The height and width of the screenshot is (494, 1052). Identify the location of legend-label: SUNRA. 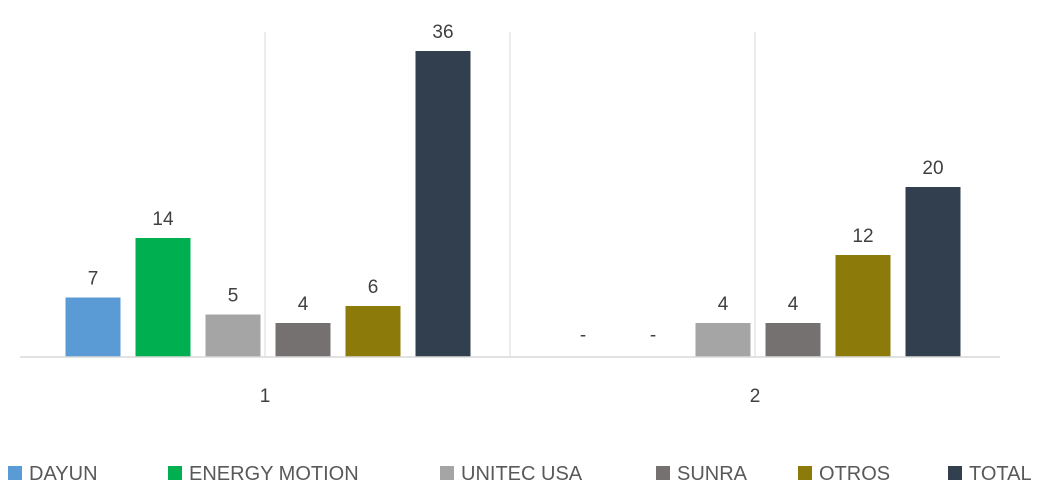
(712, 474).